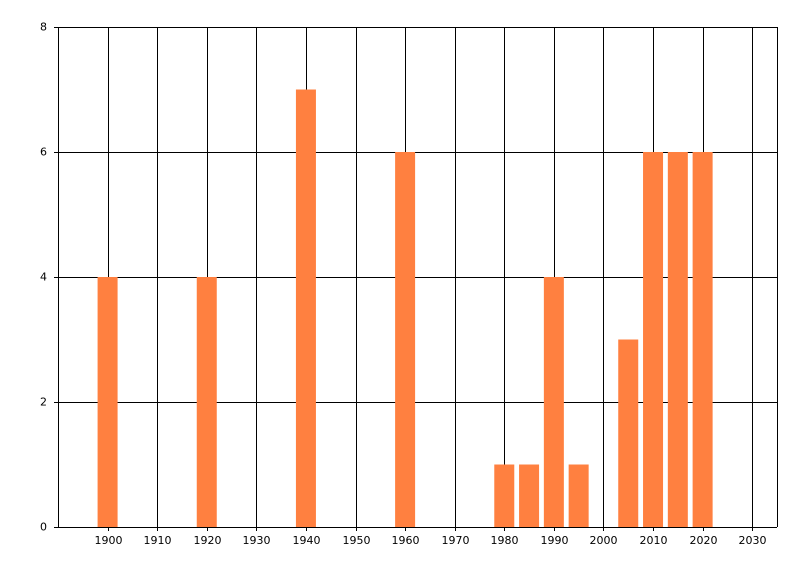 This screenshot has height=576, width=800. Describe the element at coordinates (456, 540) in the screenshot. I see `x-tick-label: 1970` at that location.